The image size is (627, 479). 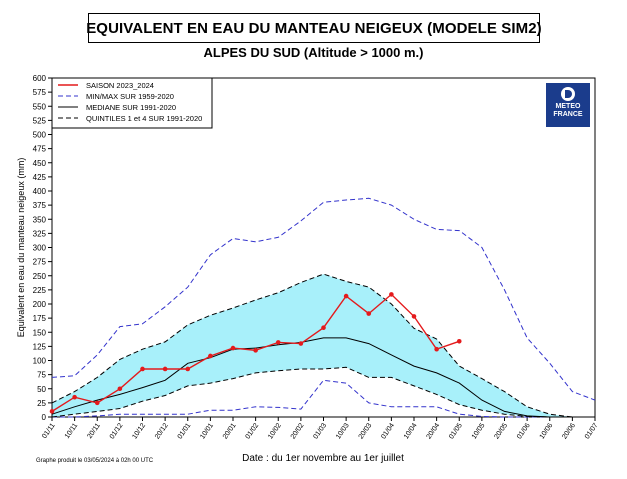 I want to click on x-tick-label: 20/11, so click(x=94, y=431).